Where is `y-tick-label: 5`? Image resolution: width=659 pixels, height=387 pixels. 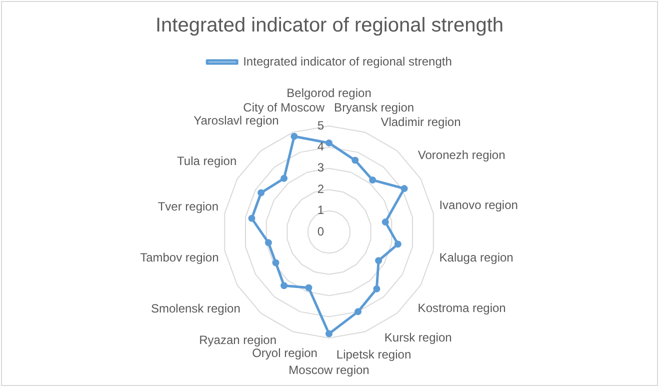
y-tick-label: 5 is located at coordinates (320, 125).